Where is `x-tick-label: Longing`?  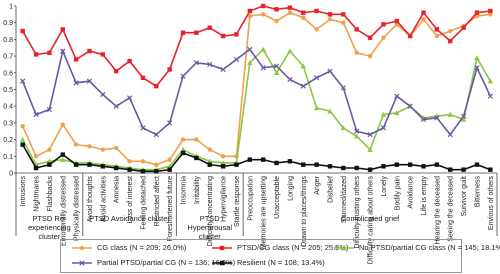 x-tick-label: Longing is located at coordinates (290, 188).